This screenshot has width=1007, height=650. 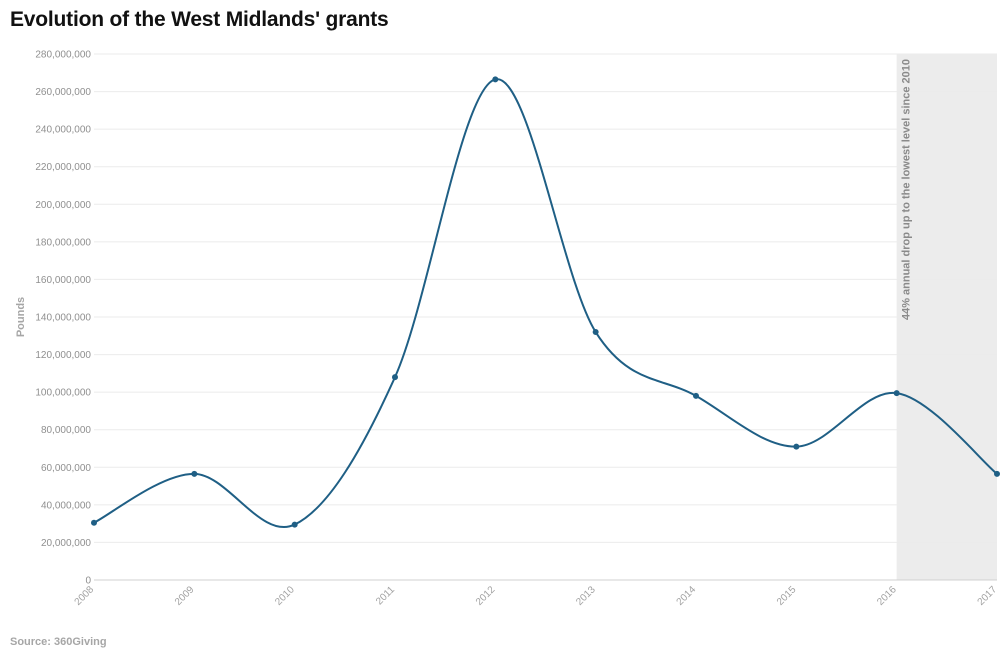 What do you see at coordinates (63, 92) in the screenshot?
I see `y-tick-label: 260,000,000` at bounding box center [63, 92].